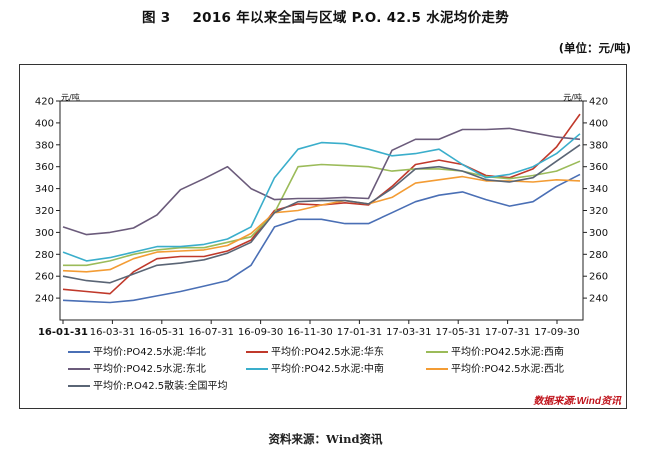 The width and height of the screenshot is (651, 457). What do you see at coordinates (309, 332) in the screenshot?
I see `x-tick-label: 16-11-30` at bounding box center [309, 332].